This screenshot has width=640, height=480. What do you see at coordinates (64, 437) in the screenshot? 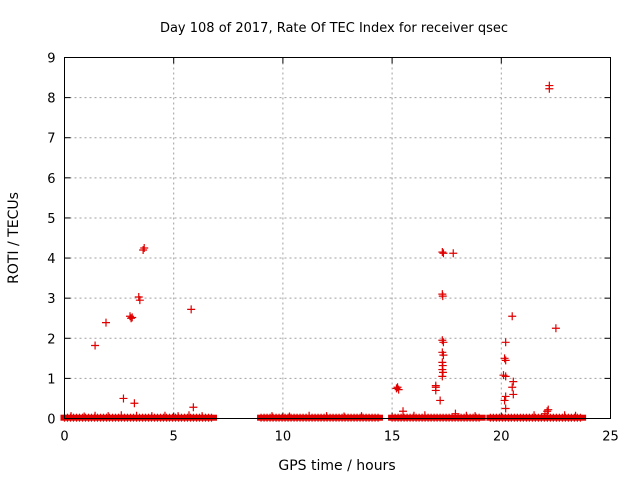
I see `x-tick-label: 0` at bounding box center [64, 437].